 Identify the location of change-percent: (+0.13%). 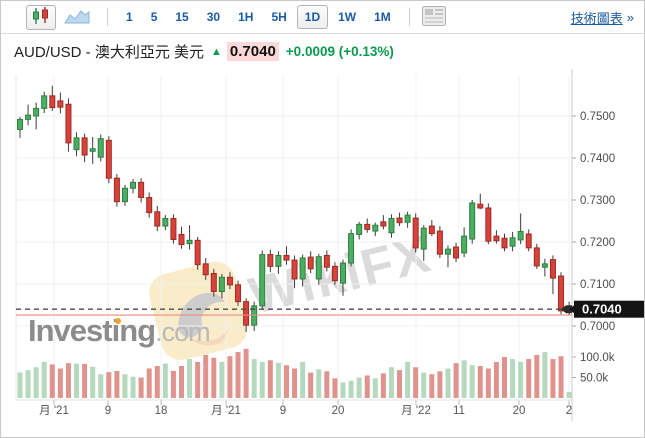
(366, 51).